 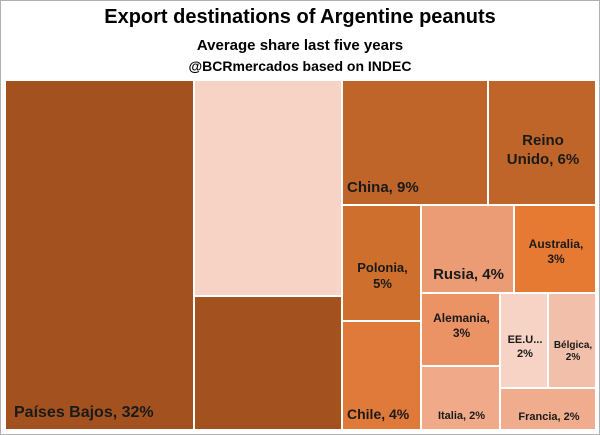 I want to click on treemap-tile-belgica: Bélgica, 2%, so click(x=572, y=340).